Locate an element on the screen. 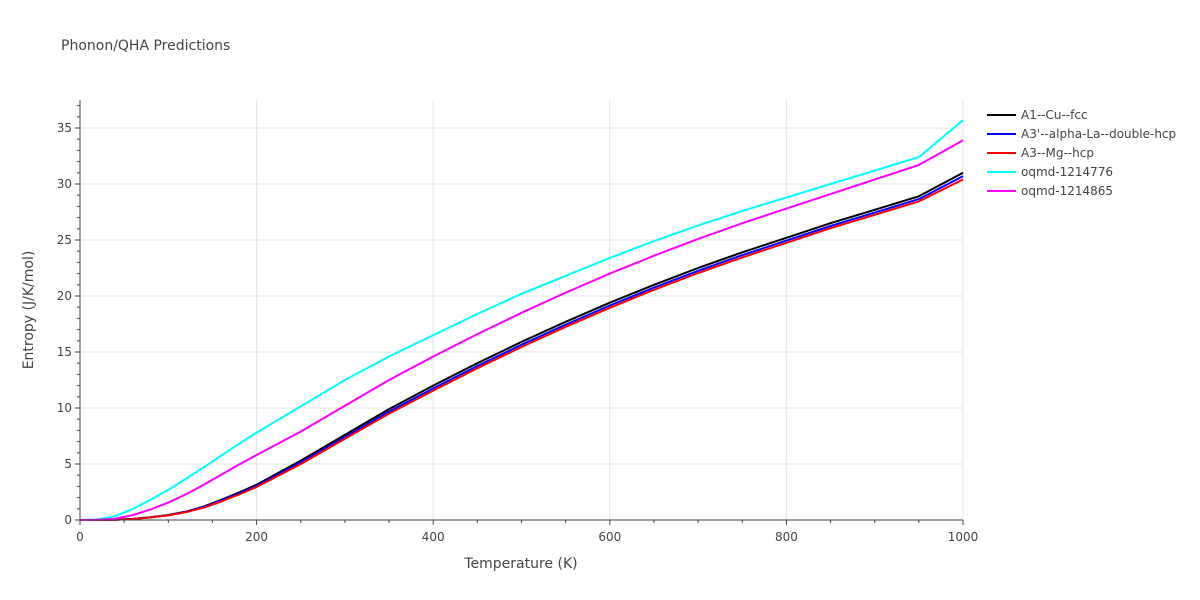 This screenshot has width=1200, height=600. y-axis-ticks: 0 5 10 15 20 25 30 35 is located at coordinates (64, 324).